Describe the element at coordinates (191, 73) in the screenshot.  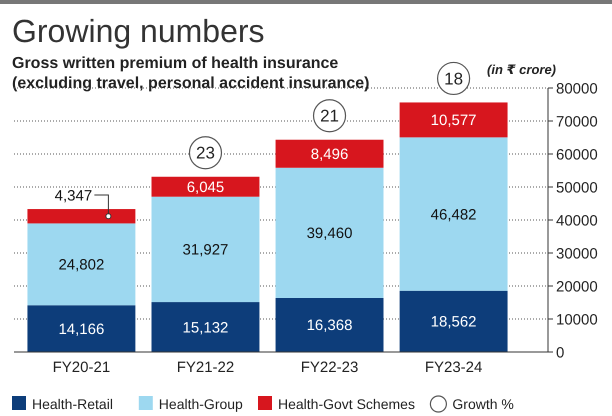
I see `chart-subtitle: Gross written premium of health insurance (excluding travel, personal accident insurance)` at that location.